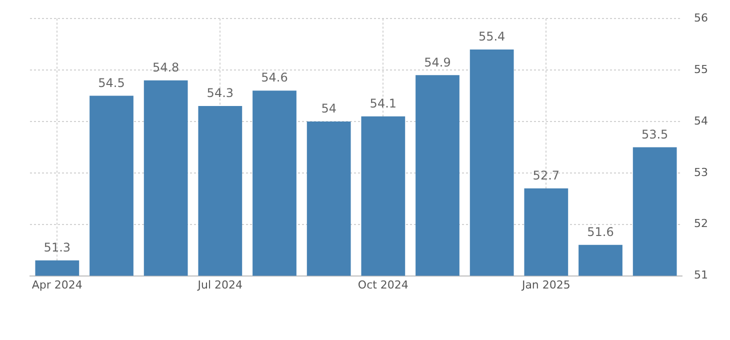  What do you see at coordinates (701, 275) in the screenshot?
I see `y-tick-label: 51` at bounding box center [701, 275].